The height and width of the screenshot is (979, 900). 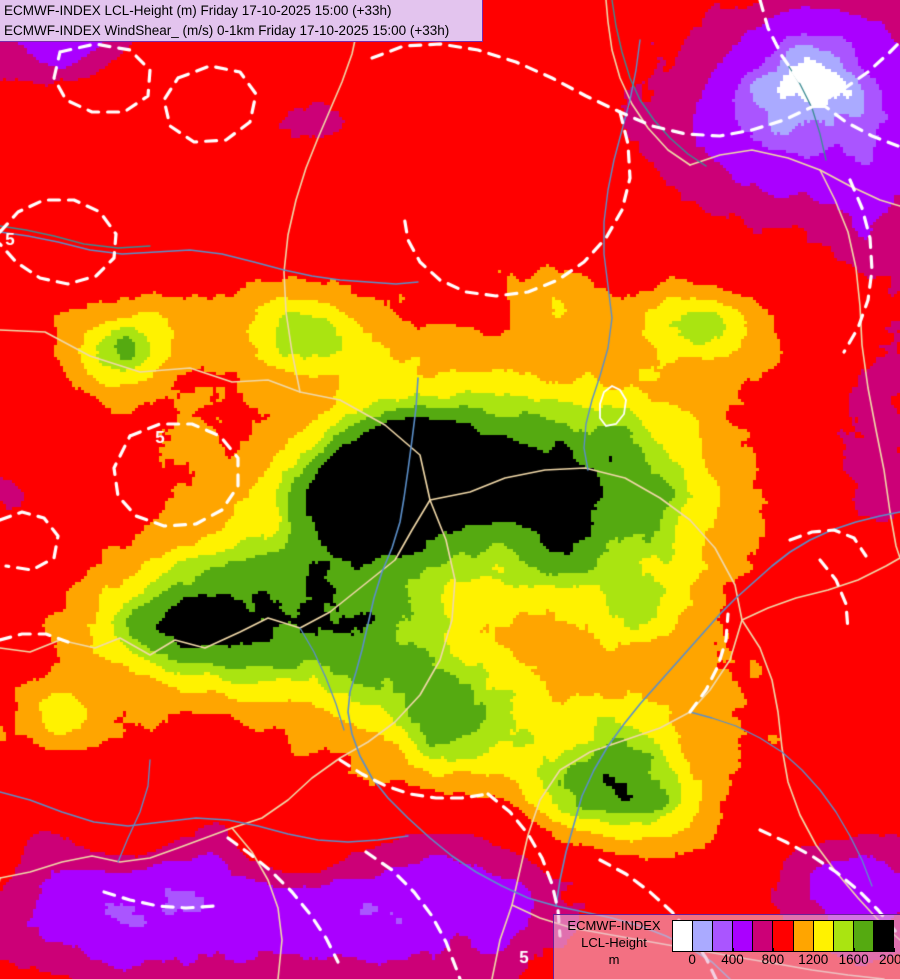 What do you see at coordinates (614, 925) in the screenshot?
I see `legend-model-name: ECMWF-INDEX` at bounding box center [614, 925].